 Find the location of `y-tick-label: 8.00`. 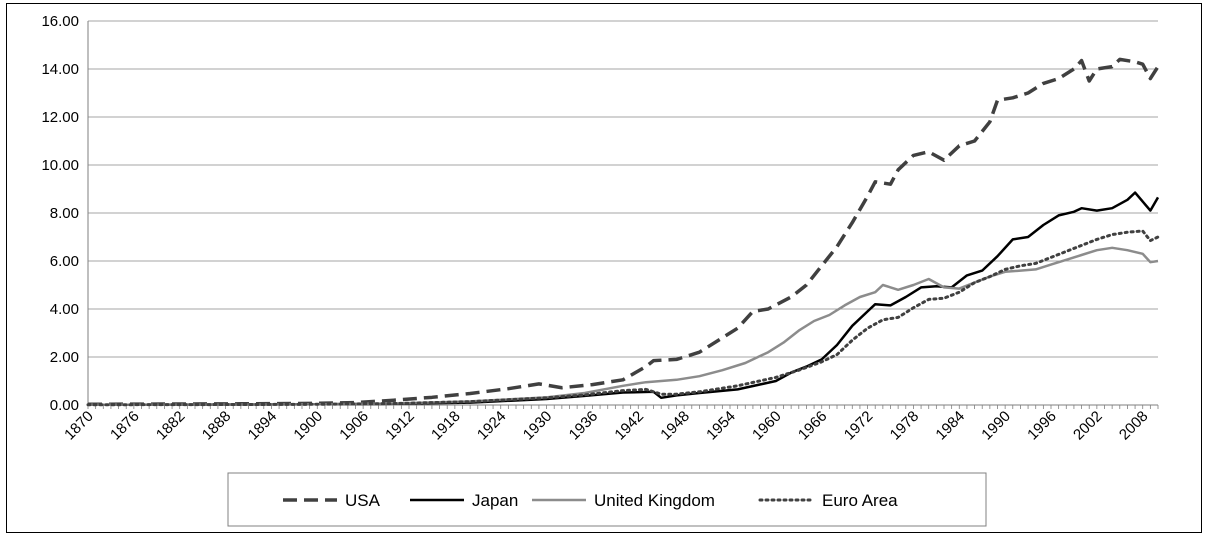

y-tick-label: 8.00 is located at coordinates (64, 213).